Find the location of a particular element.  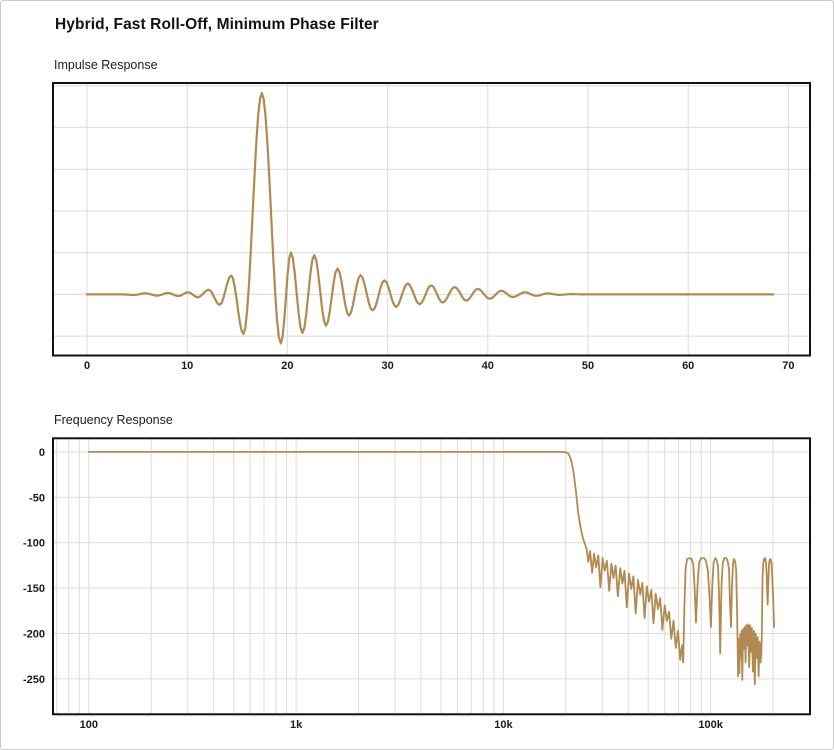

y-tick-label: -100 is located at coordinates (34, 544).